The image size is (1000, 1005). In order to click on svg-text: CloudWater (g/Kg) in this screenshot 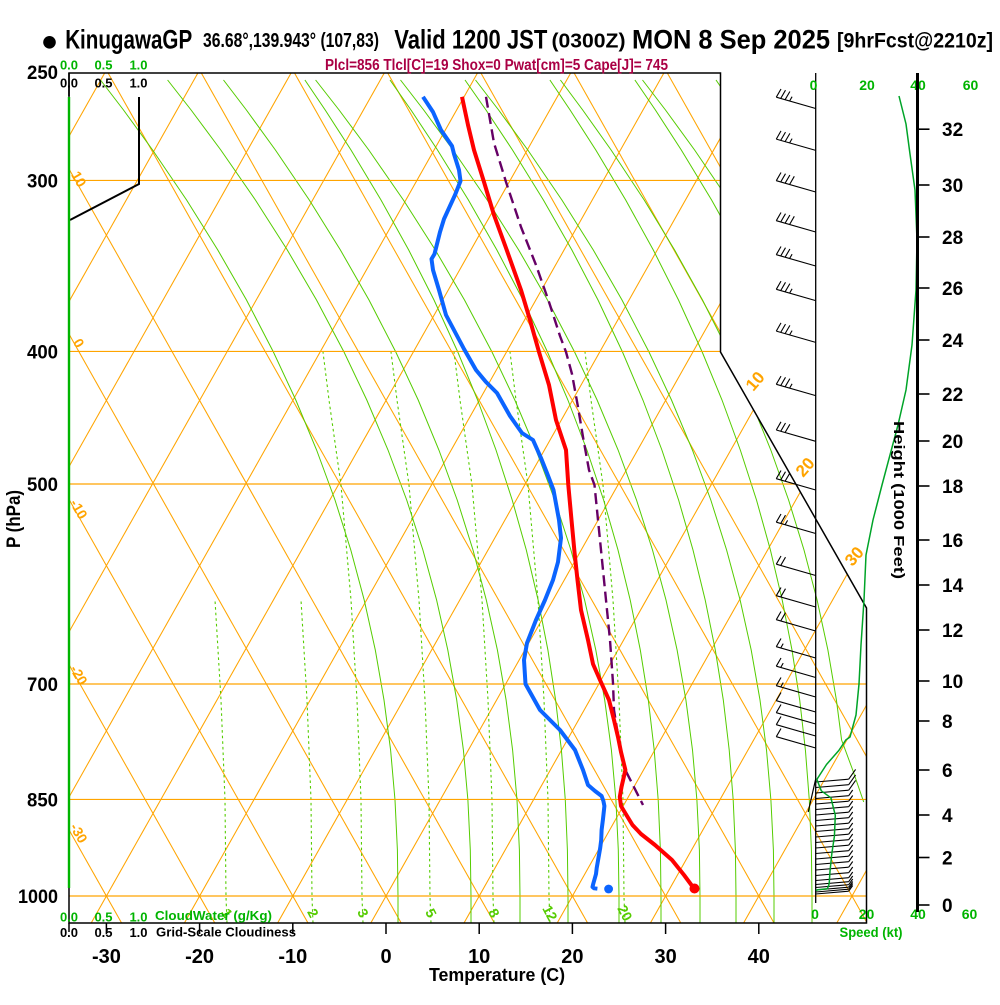, I will do `click(213, 915)`.